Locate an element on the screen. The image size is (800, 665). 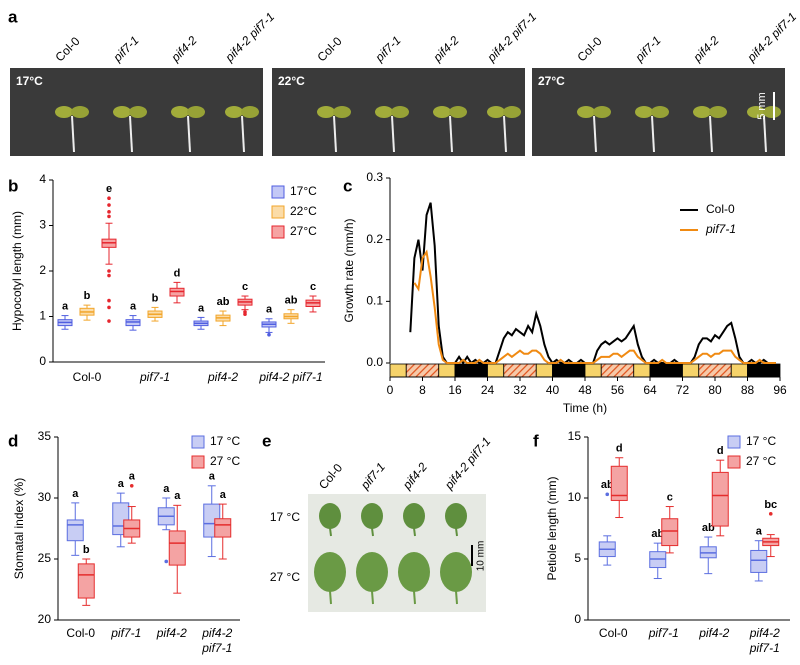
y-axis-label: Stomatal index (%) is located at coordinates (19, 528).